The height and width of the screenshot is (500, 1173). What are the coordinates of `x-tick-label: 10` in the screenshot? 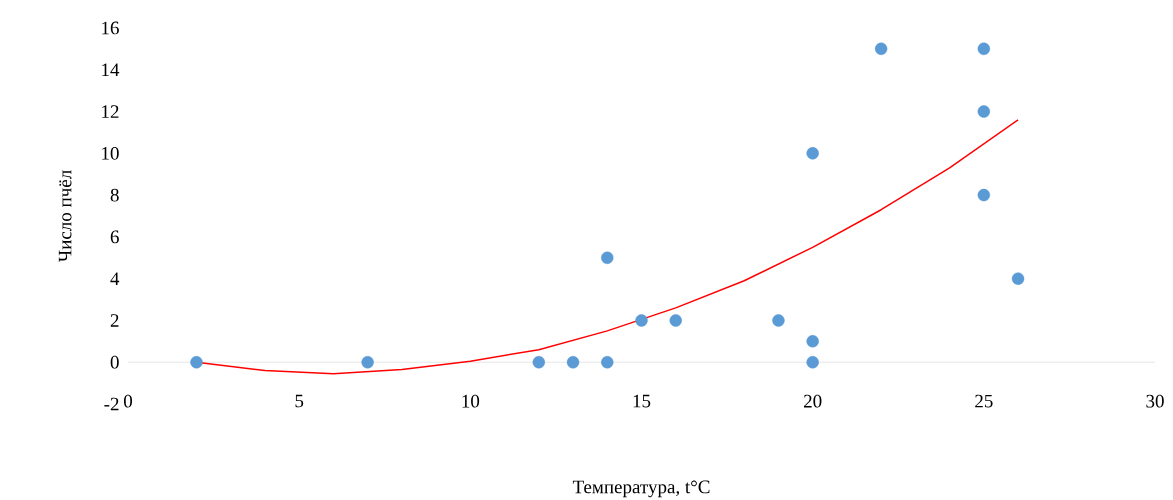 It's located at (471, 401).